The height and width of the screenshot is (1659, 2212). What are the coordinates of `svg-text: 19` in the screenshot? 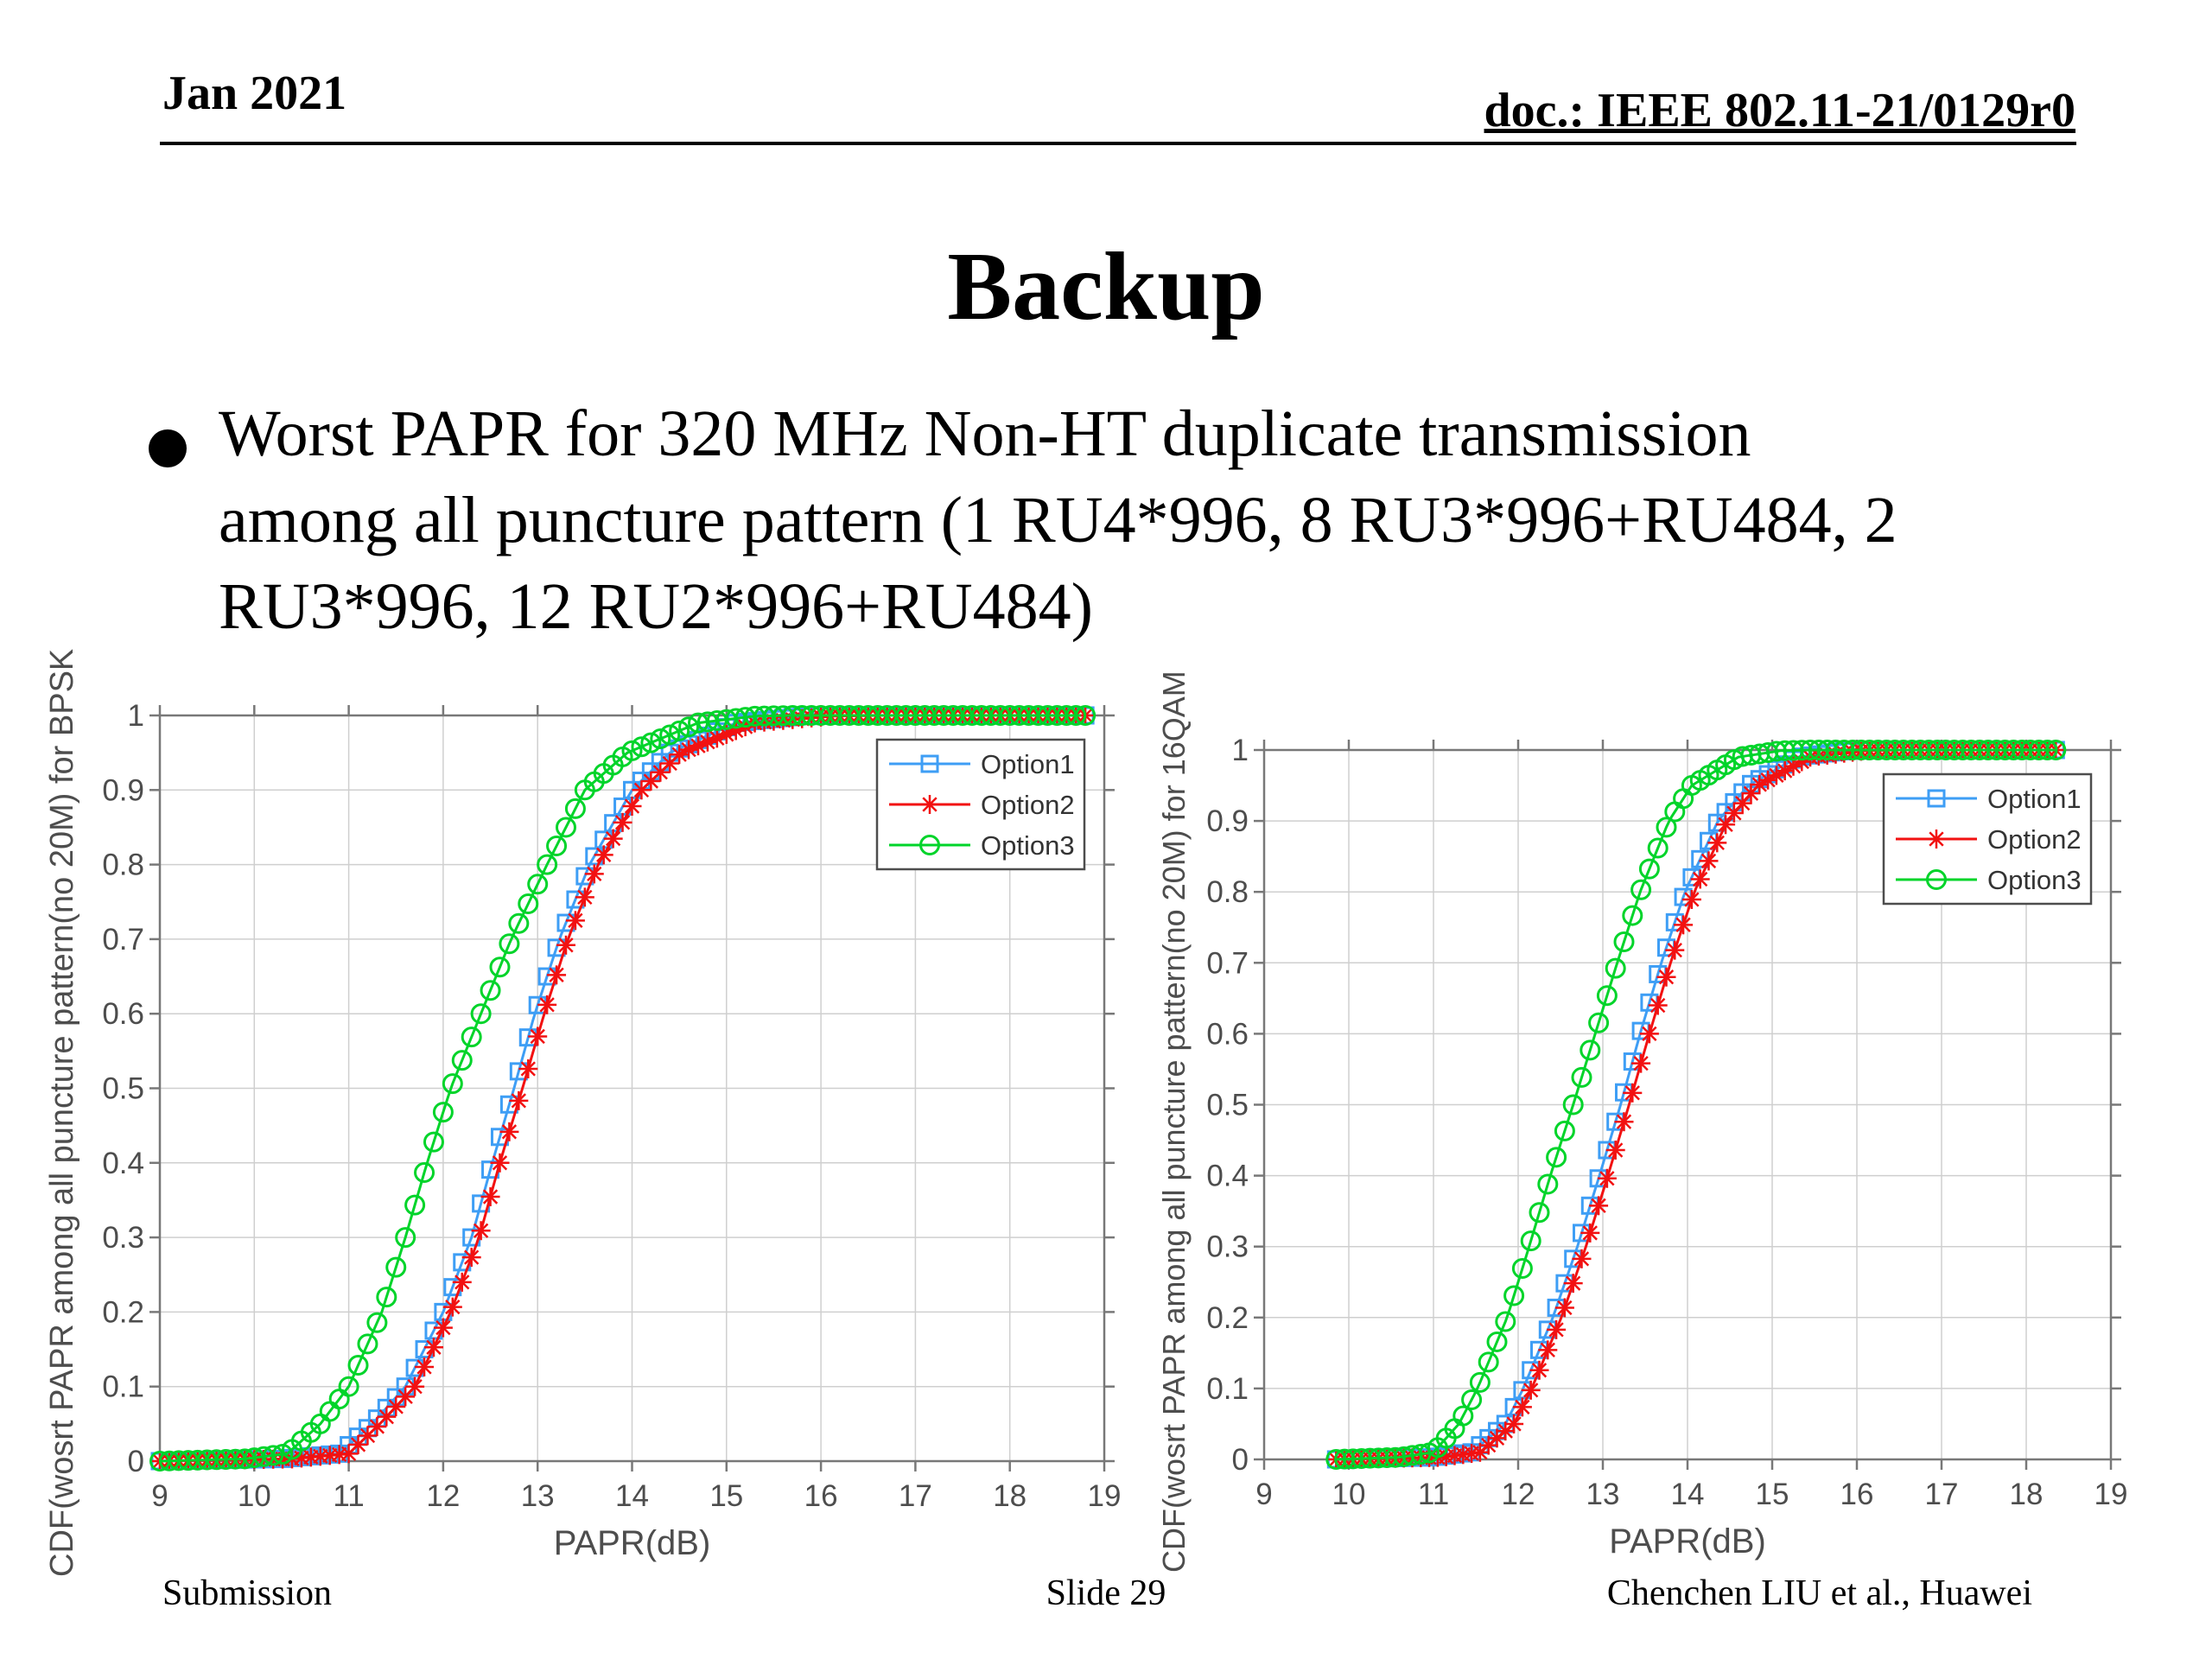 It's located at (2111, 1494).